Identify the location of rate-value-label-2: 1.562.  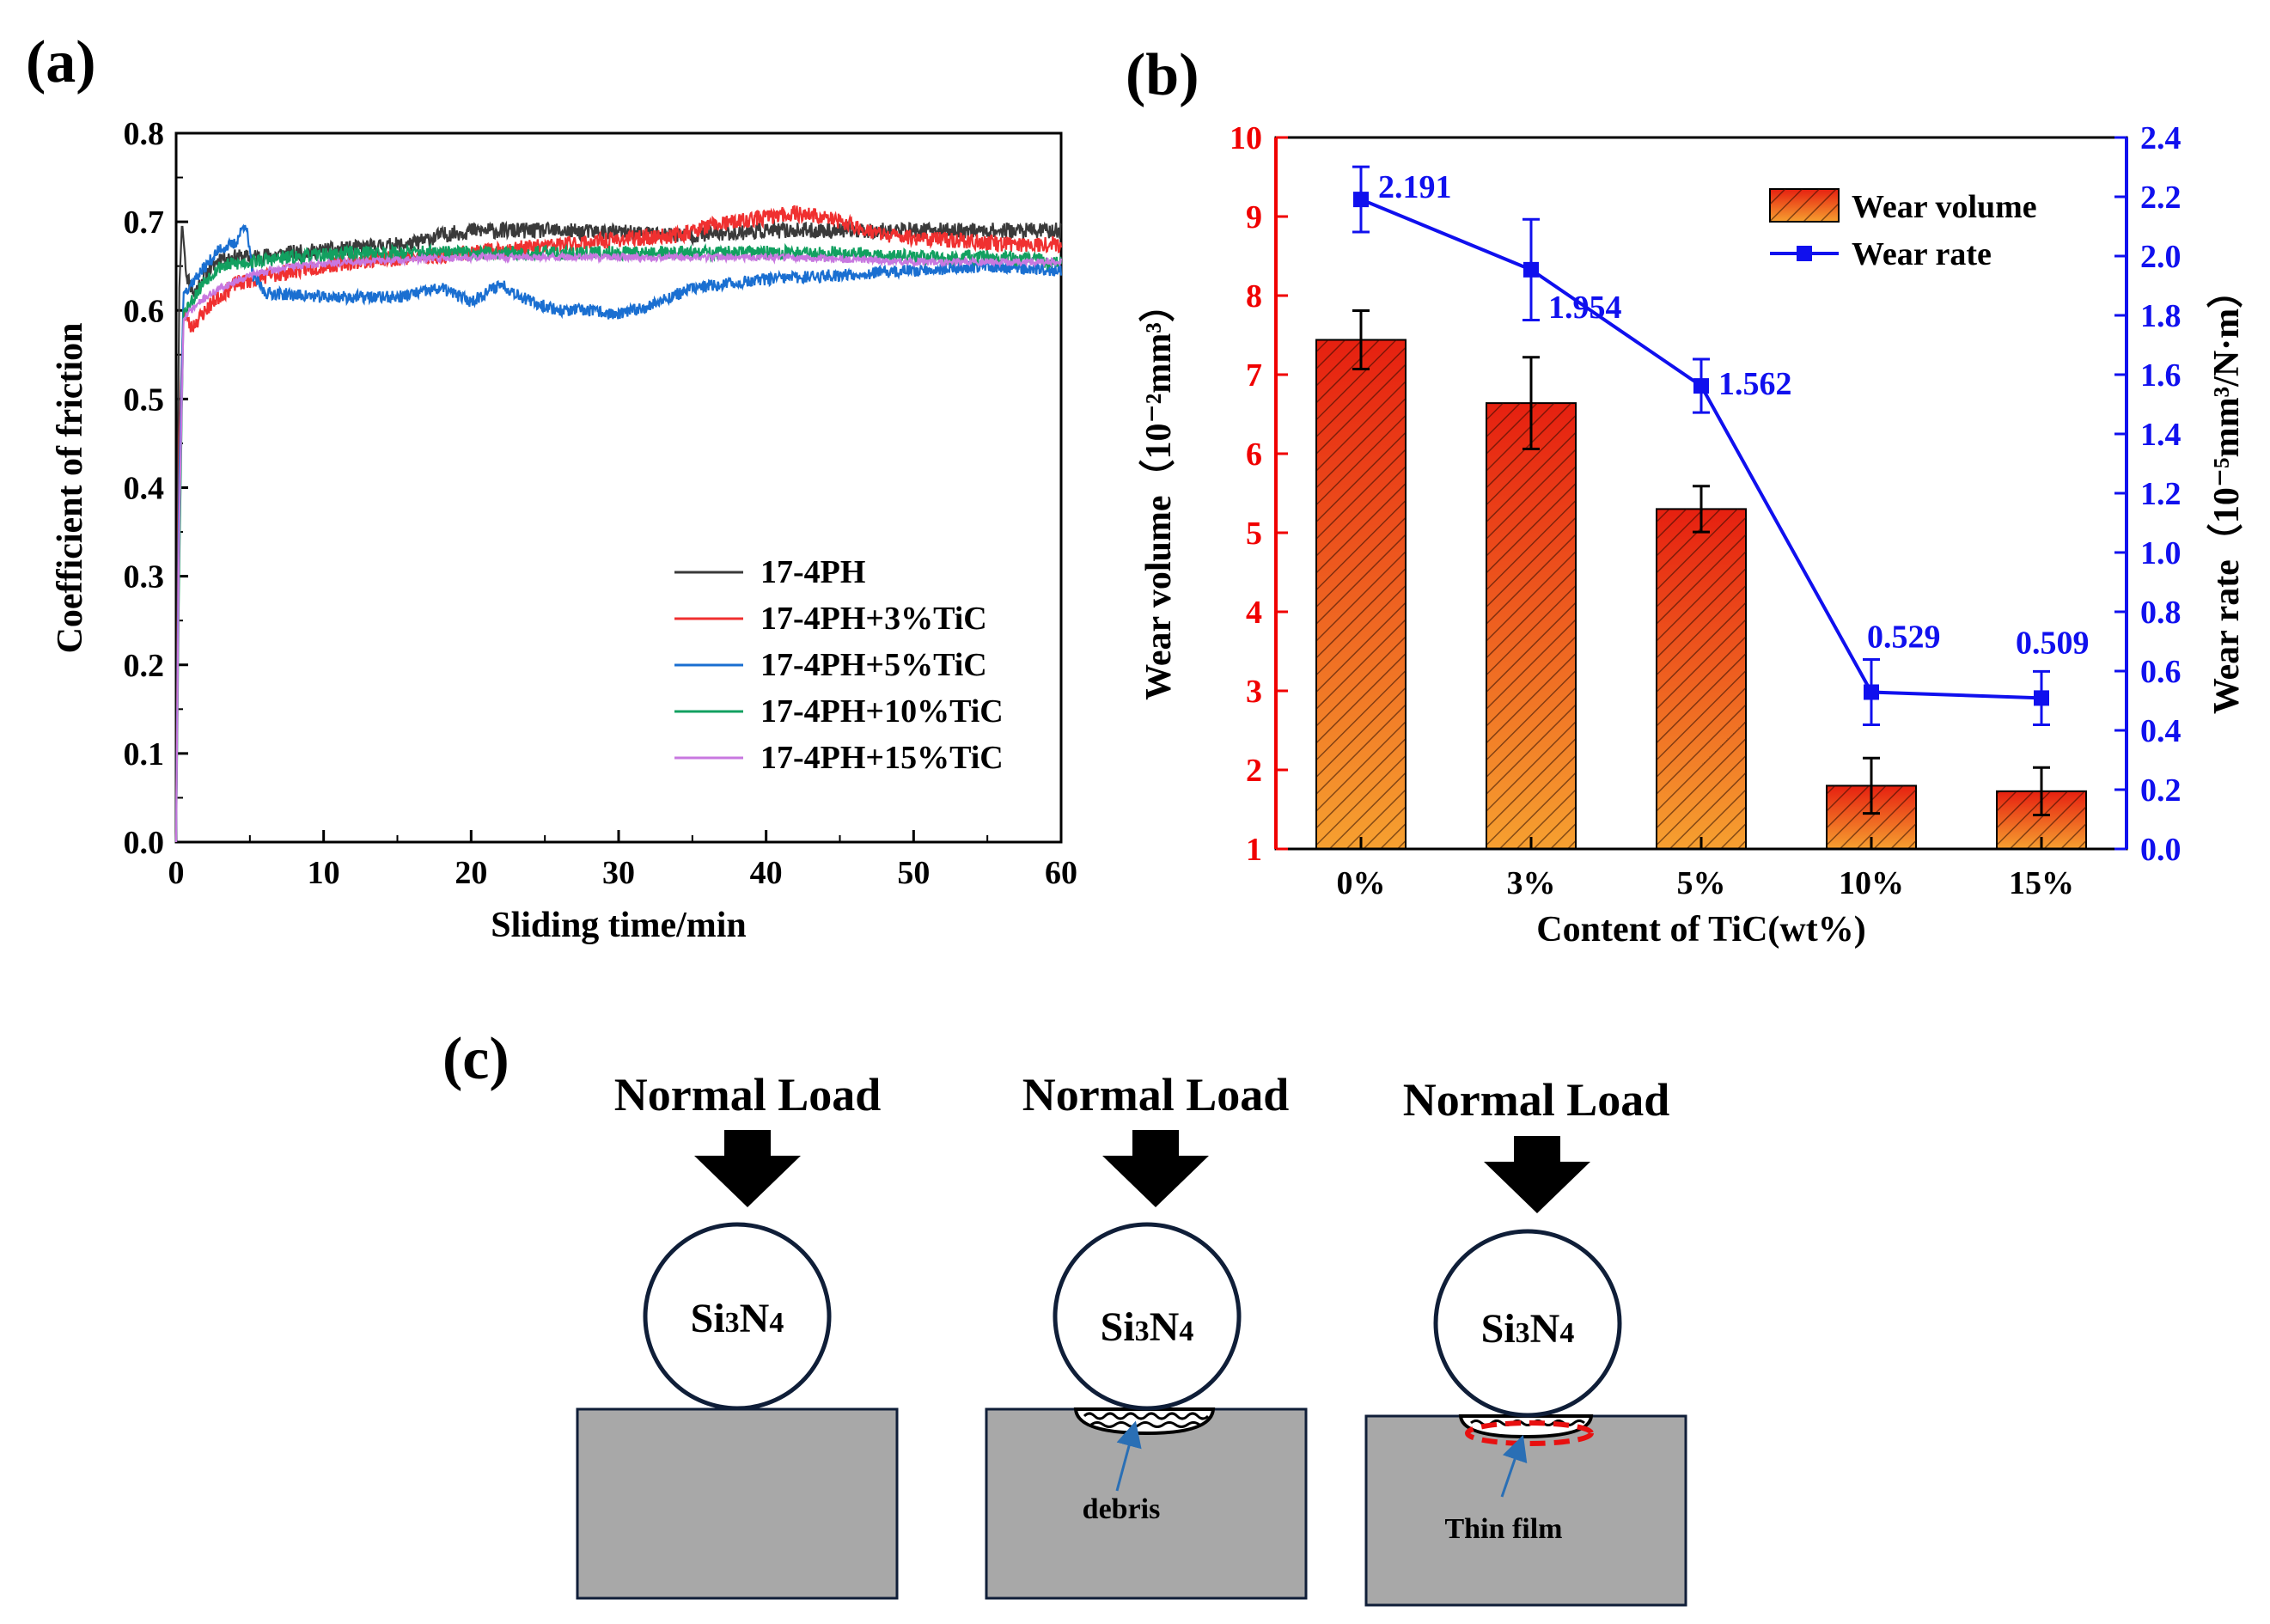
(1755, 384).